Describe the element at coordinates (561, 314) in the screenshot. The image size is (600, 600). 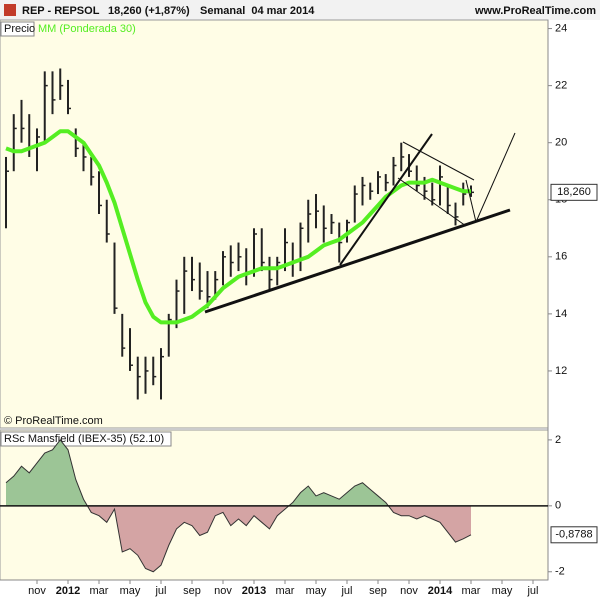
I see `y-tick-label: 14` at that location.